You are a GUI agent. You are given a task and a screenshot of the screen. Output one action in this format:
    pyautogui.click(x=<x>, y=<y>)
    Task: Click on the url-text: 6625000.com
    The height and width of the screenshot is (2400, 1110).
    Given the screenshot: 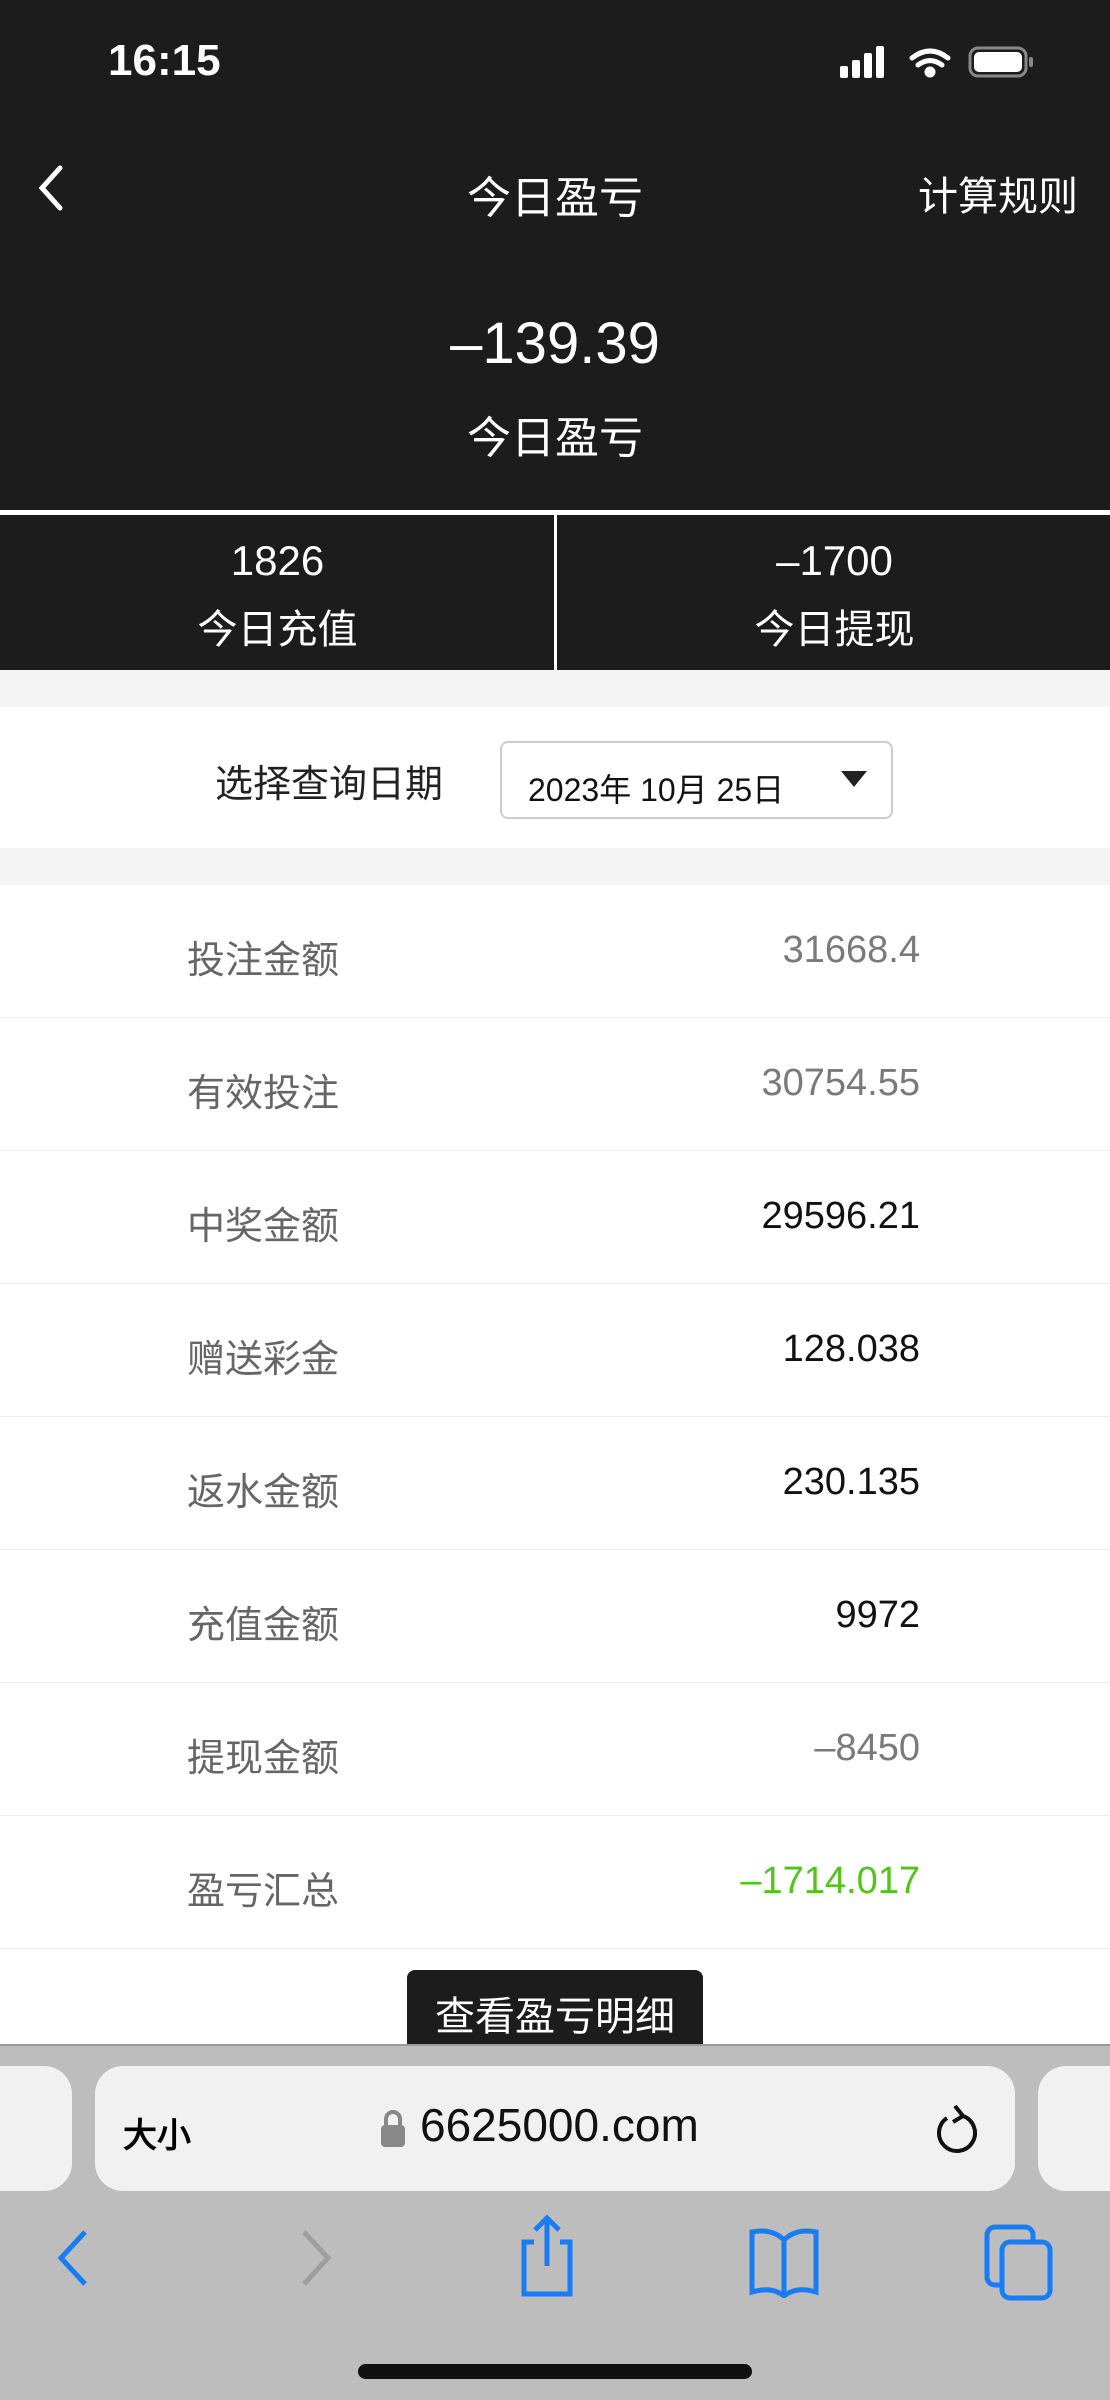 What is the action you would take?
    pyautogui.click(x=559, y=2125)
    